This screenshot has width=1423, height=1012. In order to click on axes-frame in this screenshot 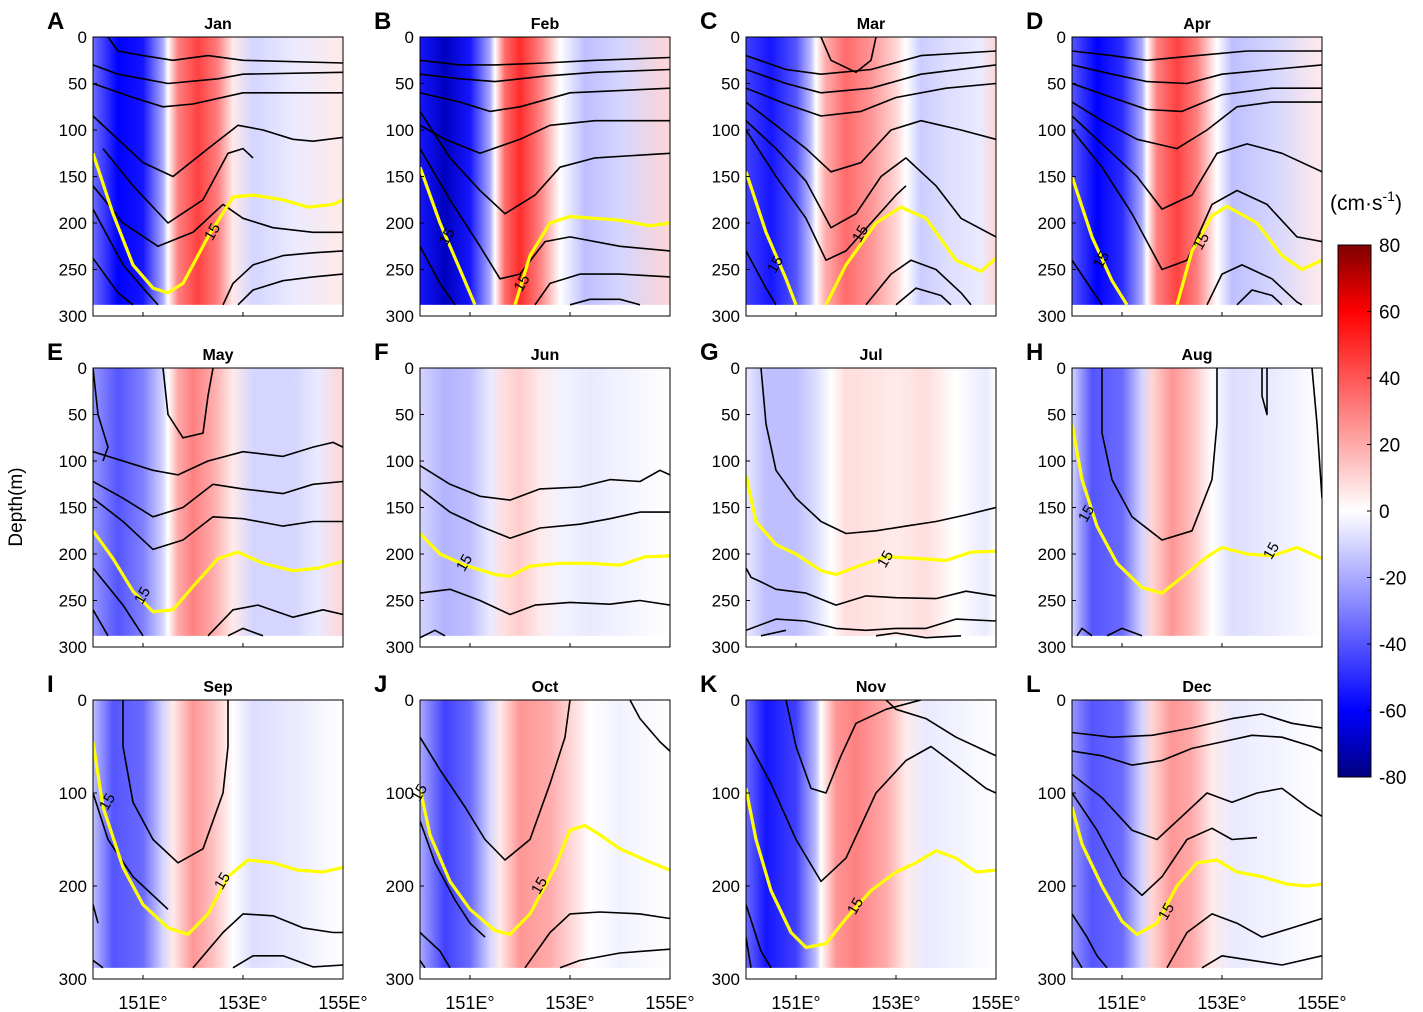, I will do `click(218, 839)`.